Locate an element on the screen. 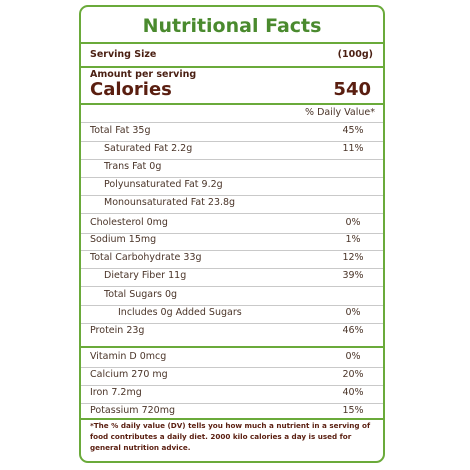  nutrient-row: Monounsaturated Fat 23.8g is located at coordinates (232, 205).